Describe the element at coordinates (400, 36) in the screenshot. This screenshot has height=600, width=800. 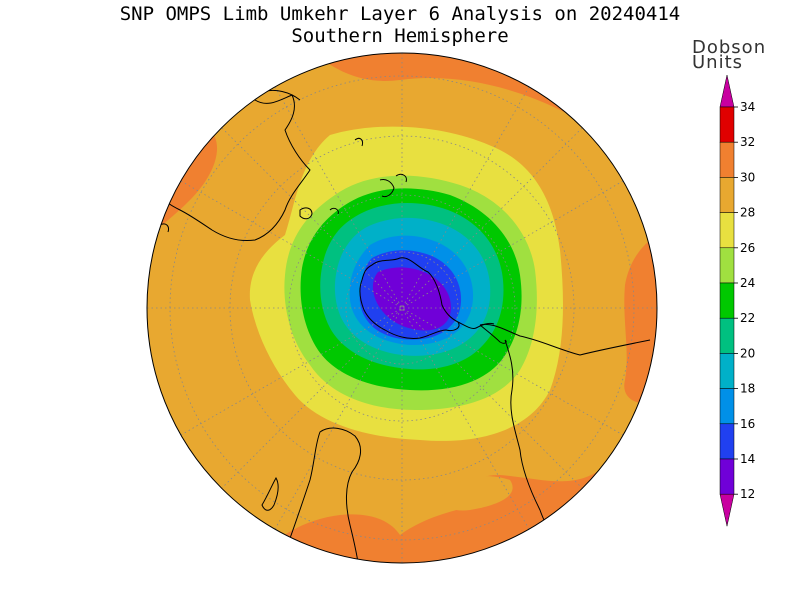
I see `title-subtitle: Southern Hemisphere` at that location.